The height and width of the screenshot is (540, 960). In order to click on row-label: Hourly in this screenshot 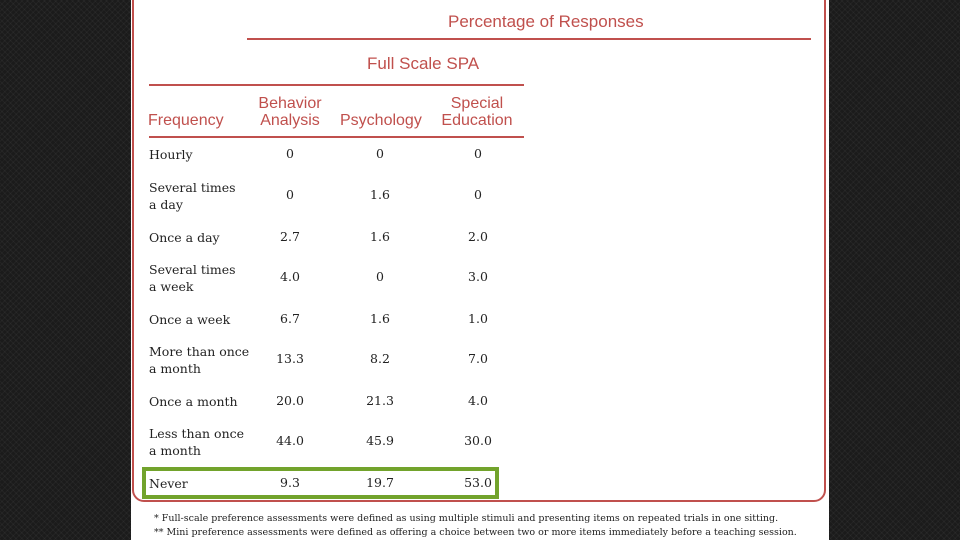, I will do `click(171, 154)`.